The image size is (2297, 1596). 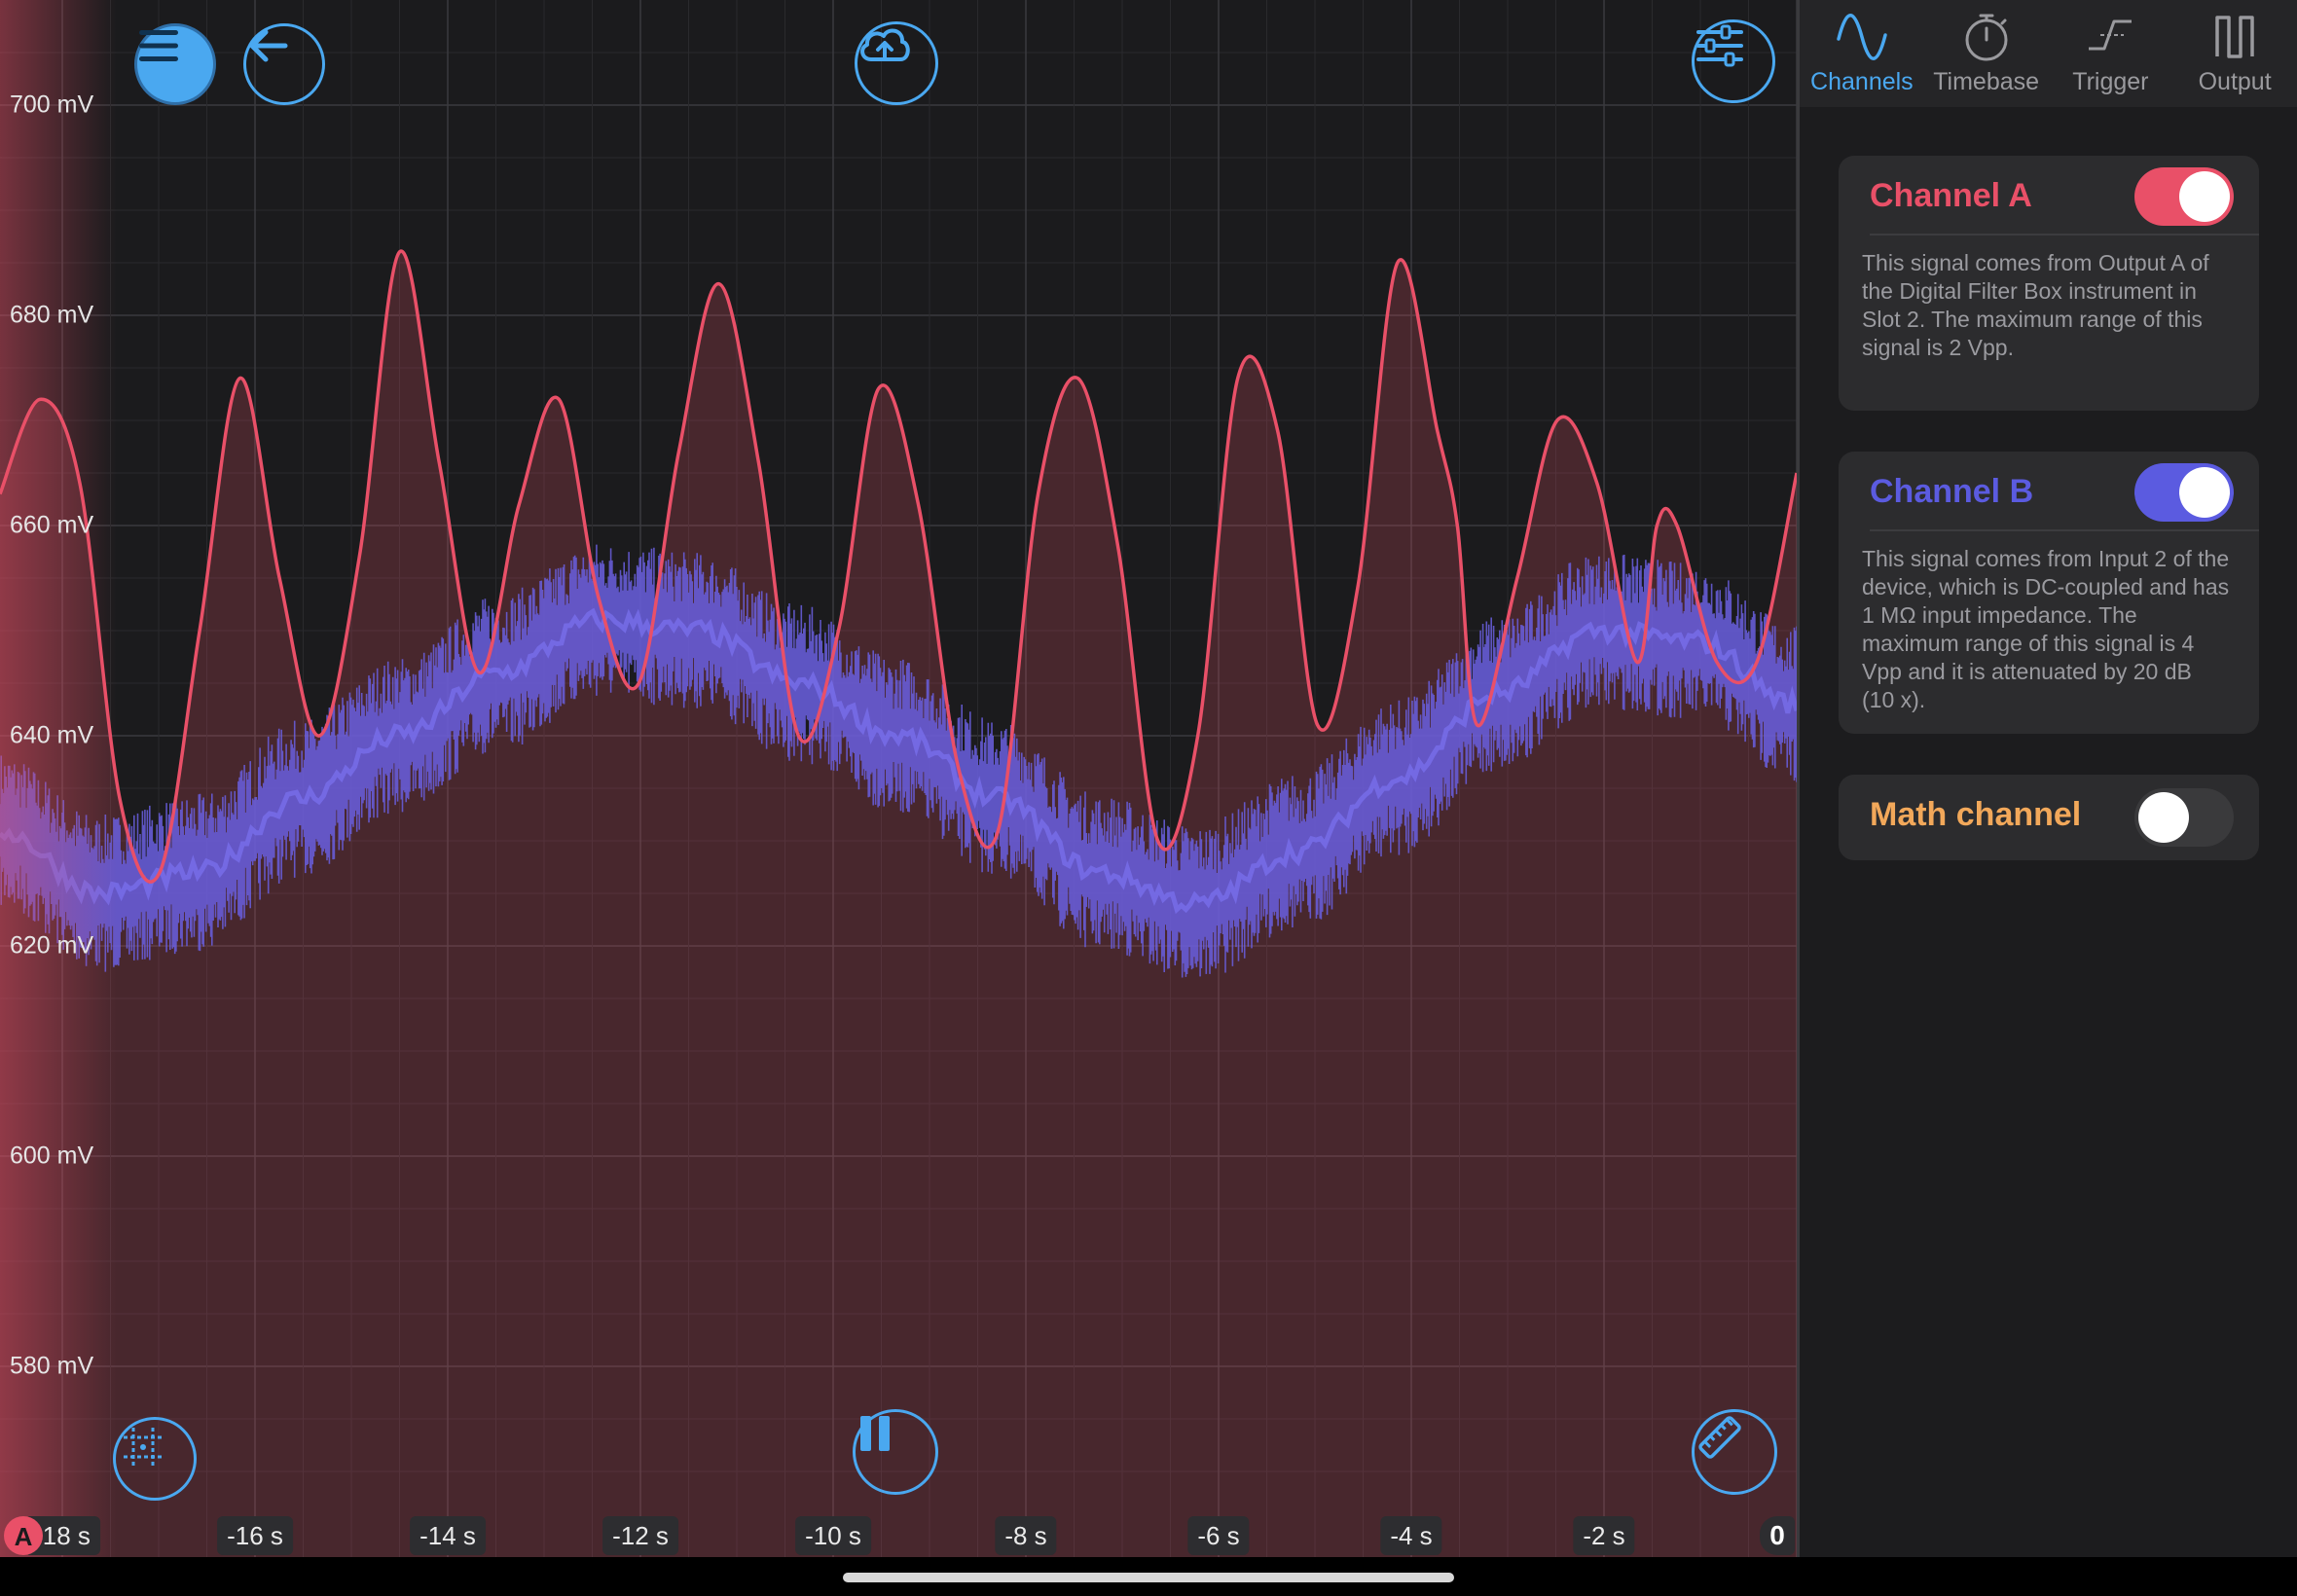 I want to click on pause-icon, so click(x=875, y=1434).